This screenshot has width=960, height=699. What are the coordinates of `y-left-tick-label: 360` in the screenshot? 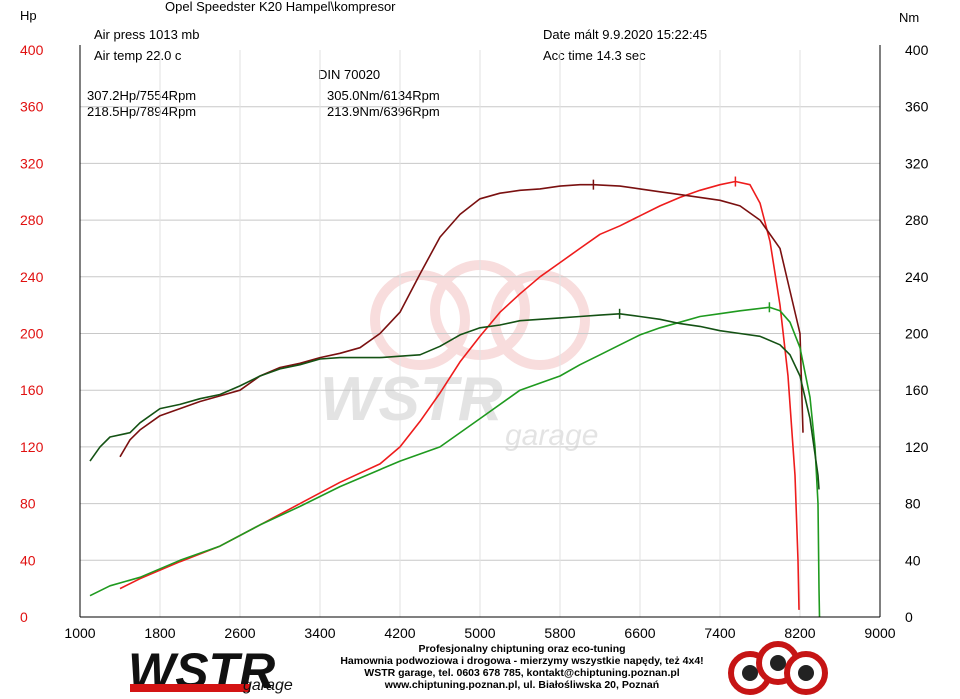 It's located at (32, 107).